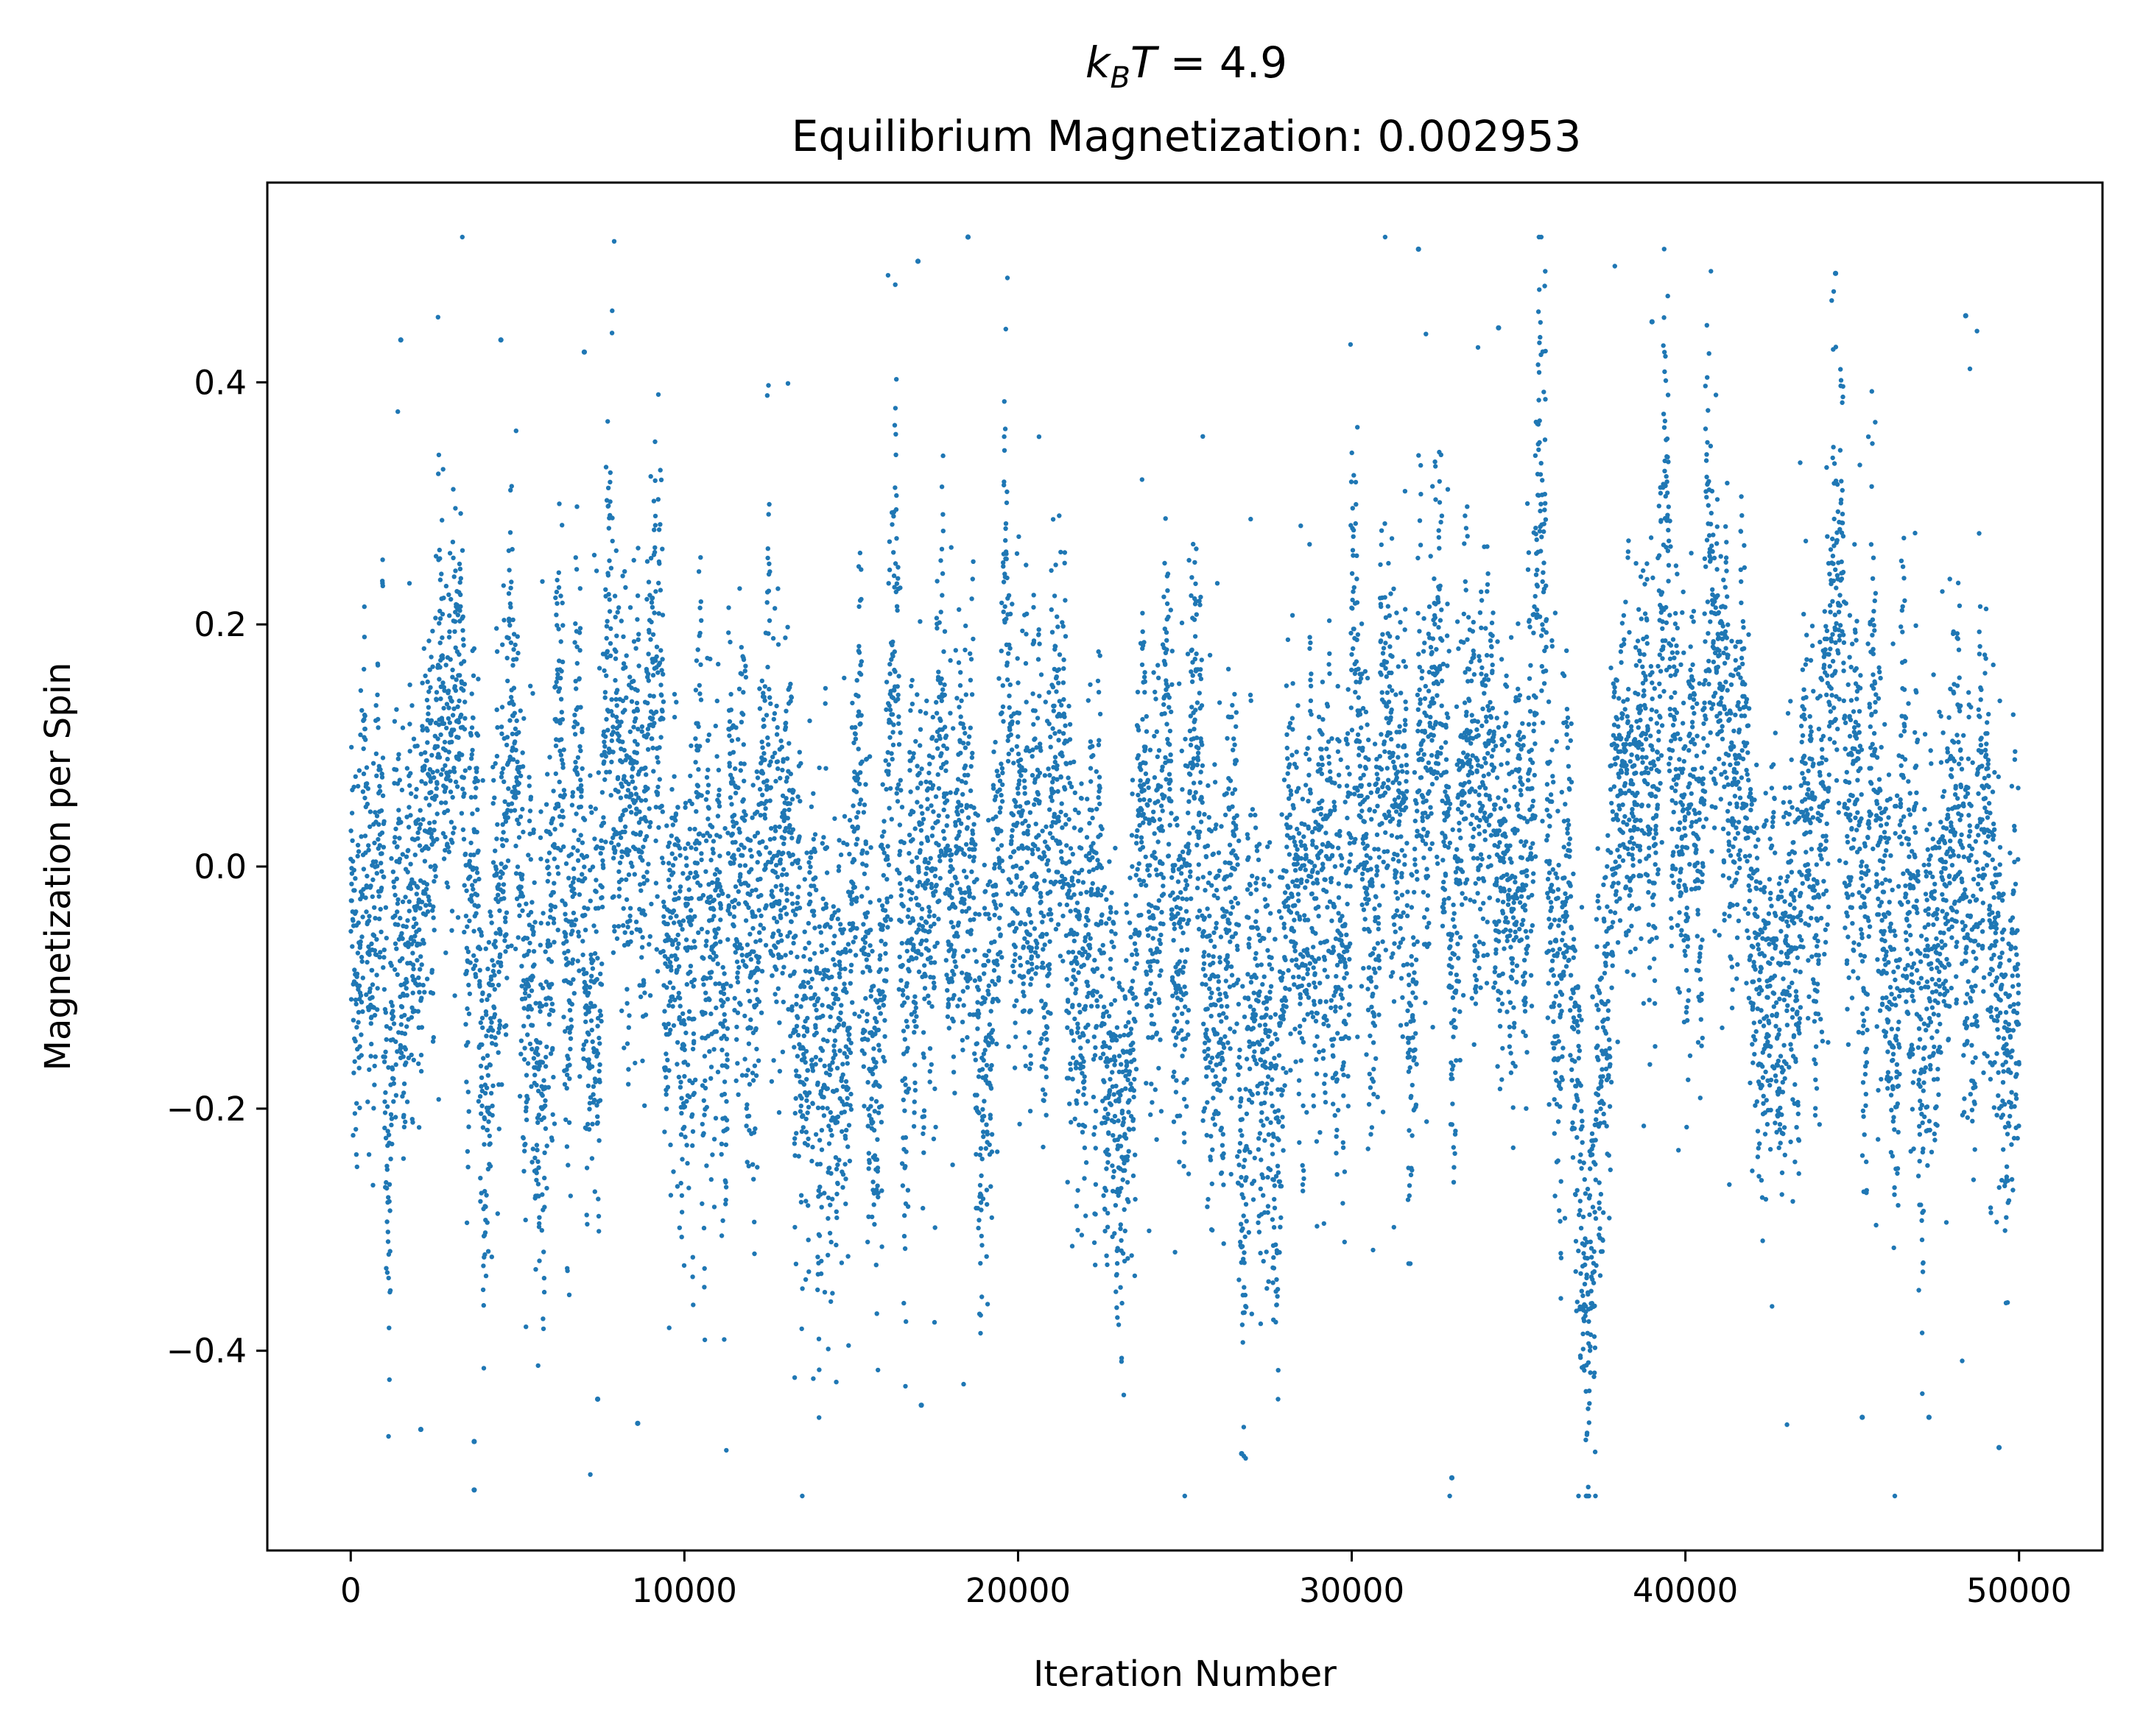  I want to click on x-tick-label: 10000, so click(684, 1591).